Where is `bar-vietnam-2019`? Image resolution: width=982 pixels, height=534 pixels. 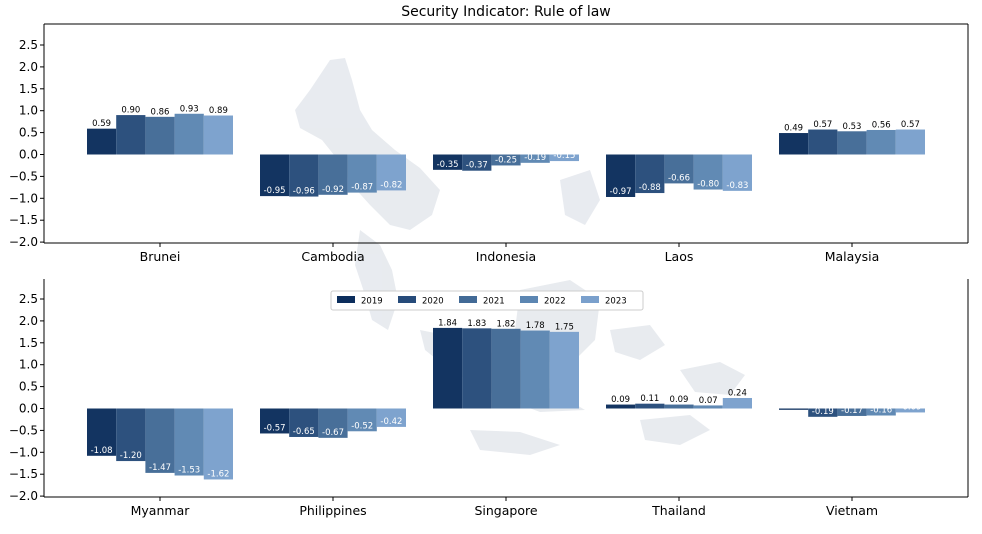
bar-vietnam-2019 is located at coordinates (794, 409).